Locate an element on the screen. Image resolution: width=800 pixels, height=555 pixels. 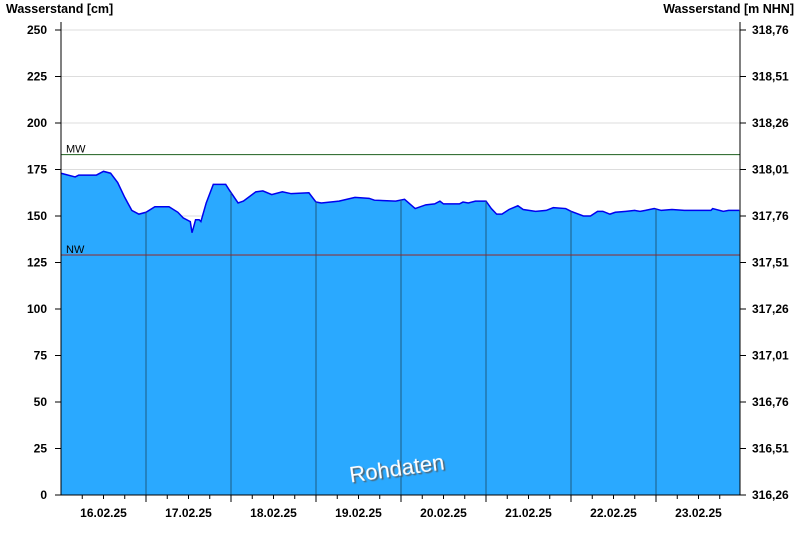
y-tick-label-left: 175 is located at coordinates (37, 170).